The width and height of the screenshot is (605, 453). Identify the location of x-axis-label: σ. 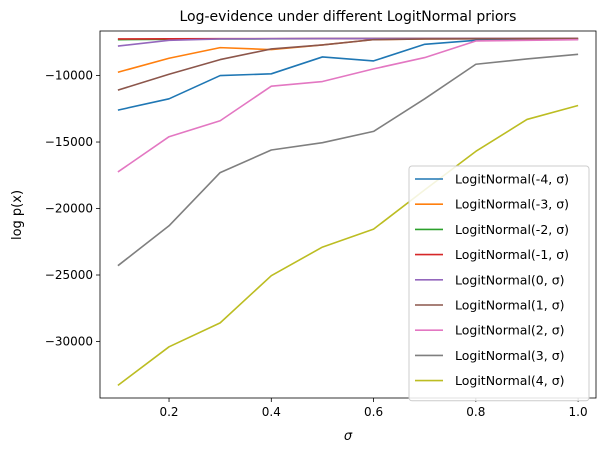
(348, 436).